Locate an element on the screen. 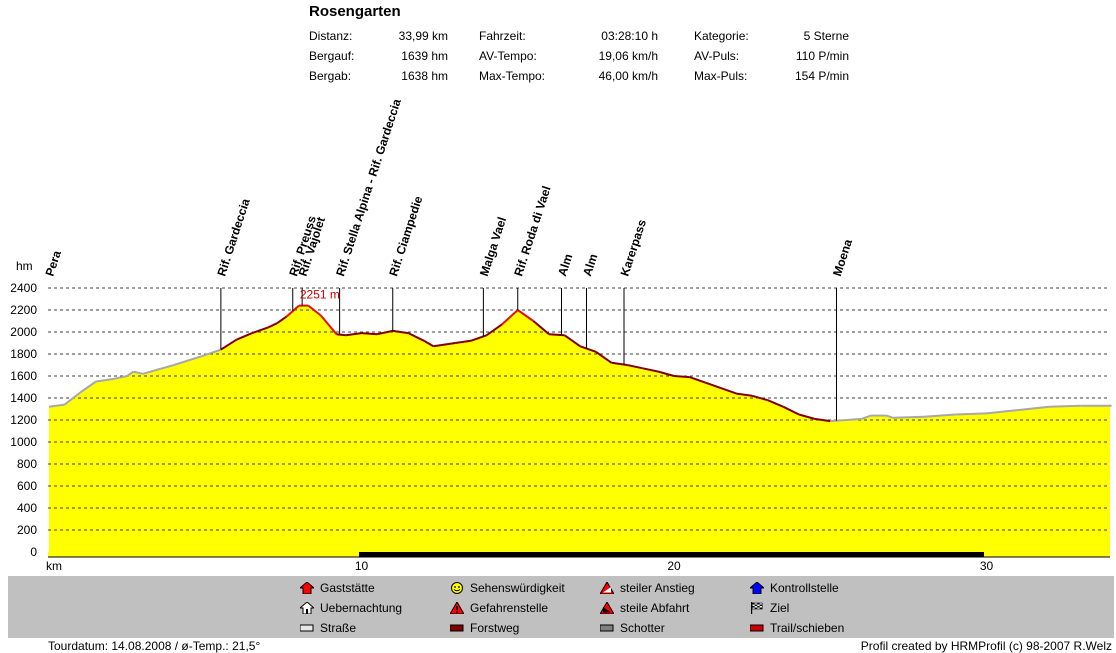  legend-item-uebernachtung: Uebernachtung is located at coordinates (351, 608).